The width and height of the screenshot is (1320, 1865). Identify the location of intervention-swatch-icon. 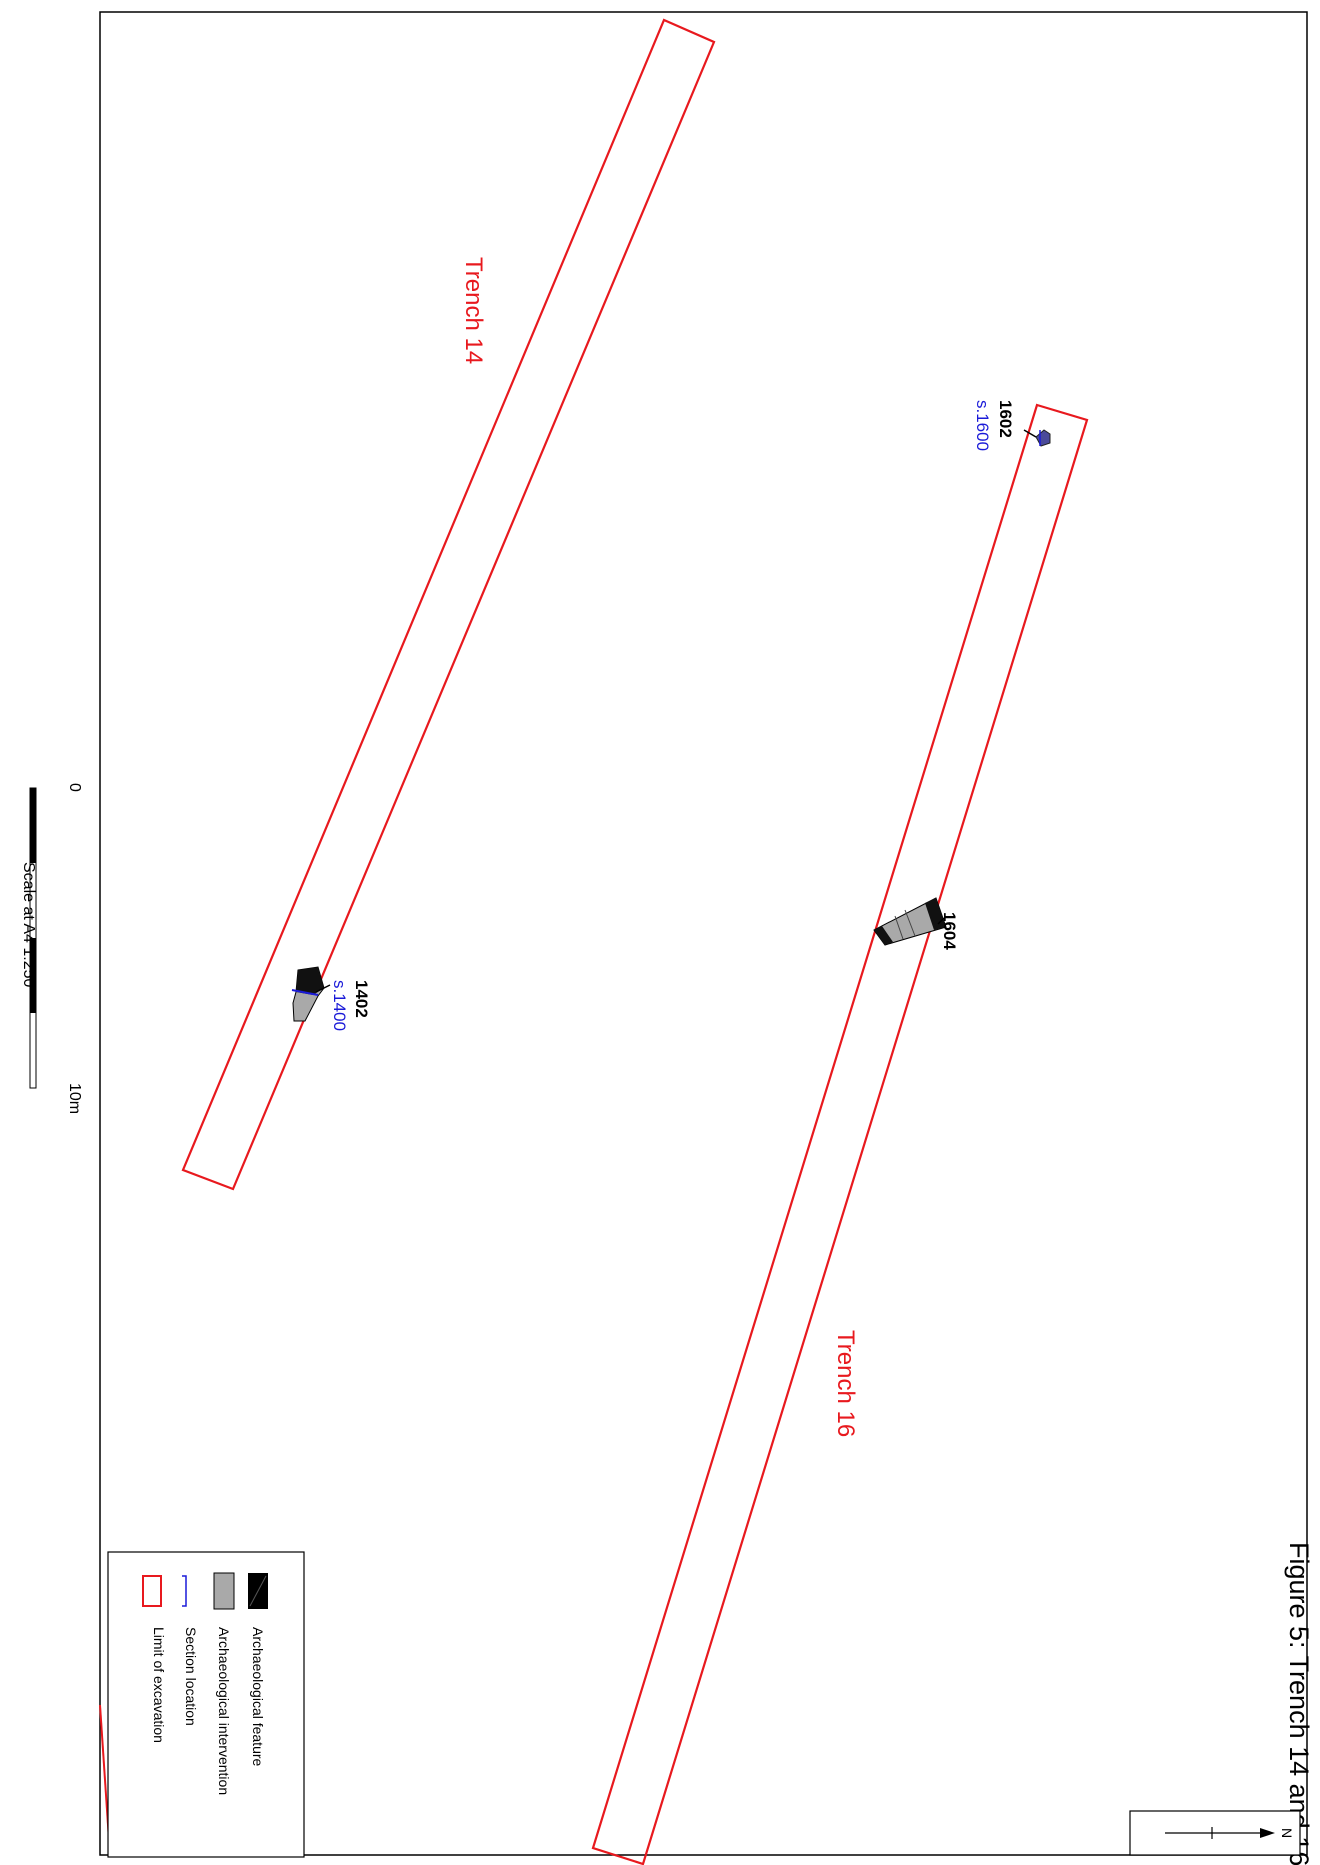
(224, 1591).